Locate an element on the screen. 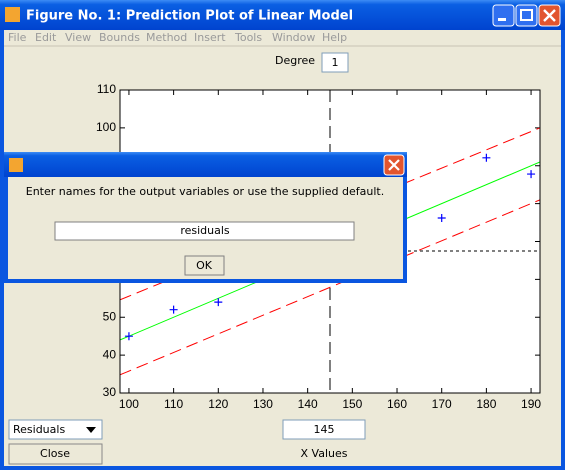 The width and height of the screenshot is (565, 470). y-tick-label: 30 is located at coordinates (110, 392).